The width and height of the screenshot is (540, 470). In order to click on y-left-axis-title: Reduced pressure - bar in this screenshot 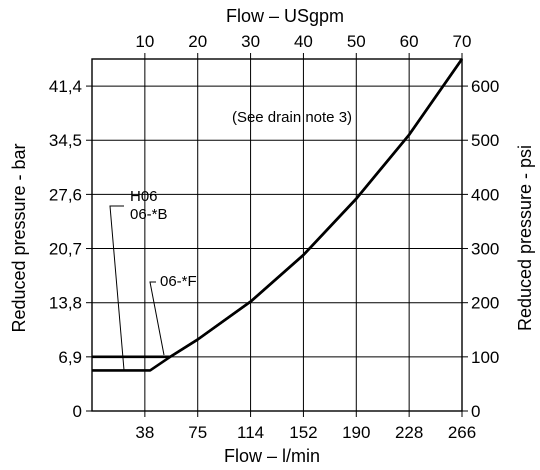, I will do `click(19, 237)`.